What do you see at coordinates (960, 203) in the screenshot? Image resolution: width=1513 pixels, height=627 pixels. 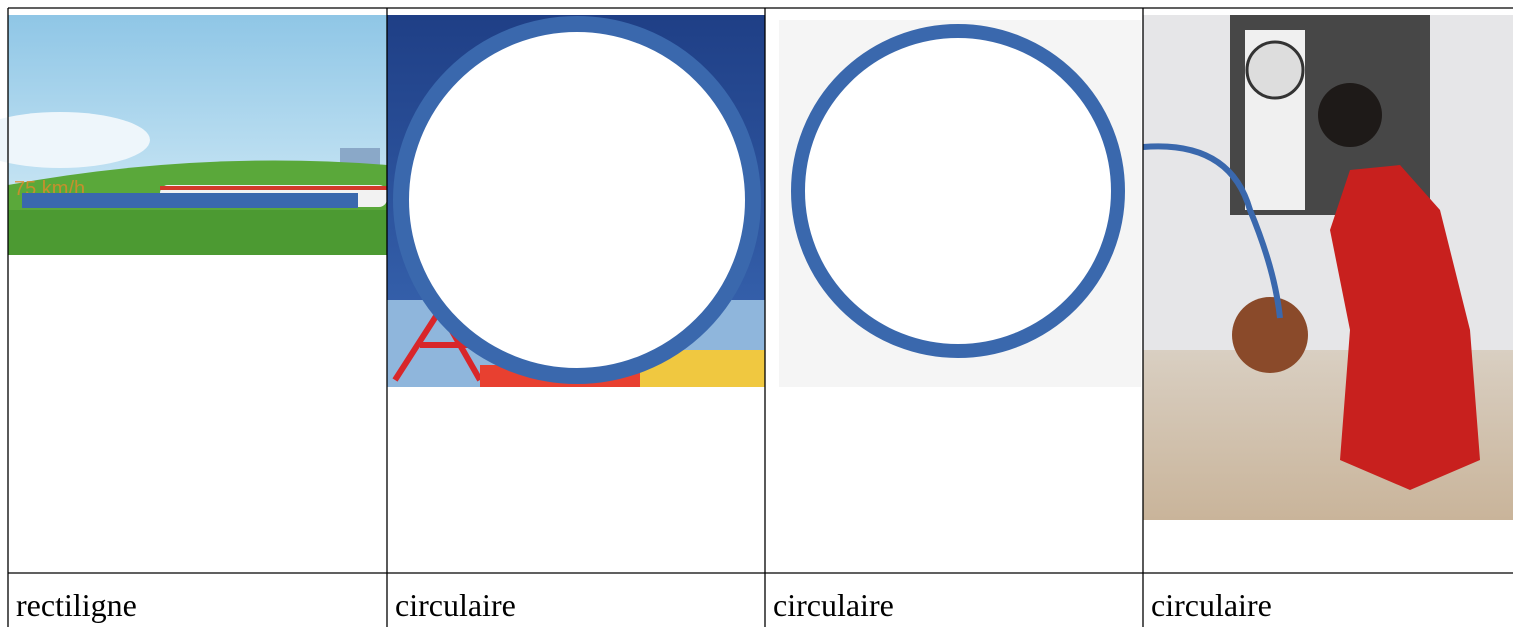 I see `circle-image` at bounding box center [960, 203].